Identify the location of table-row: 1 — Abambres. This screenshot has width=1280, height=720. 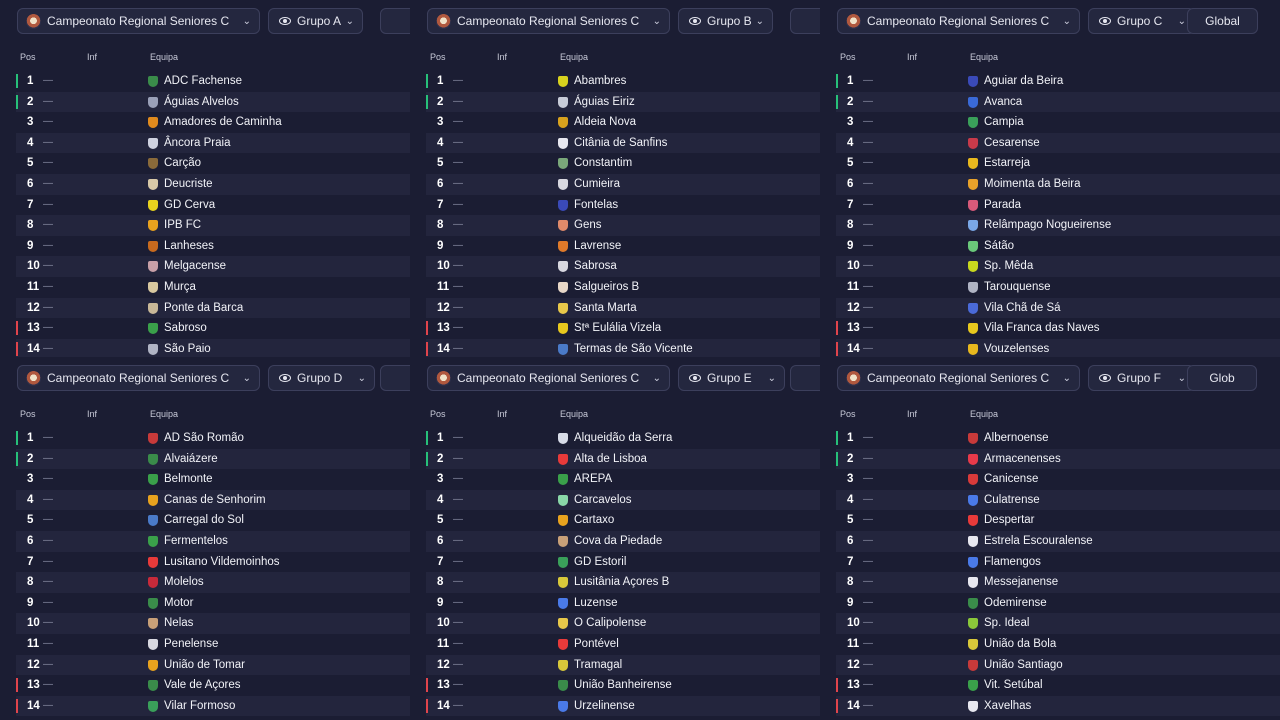
(623, 81).